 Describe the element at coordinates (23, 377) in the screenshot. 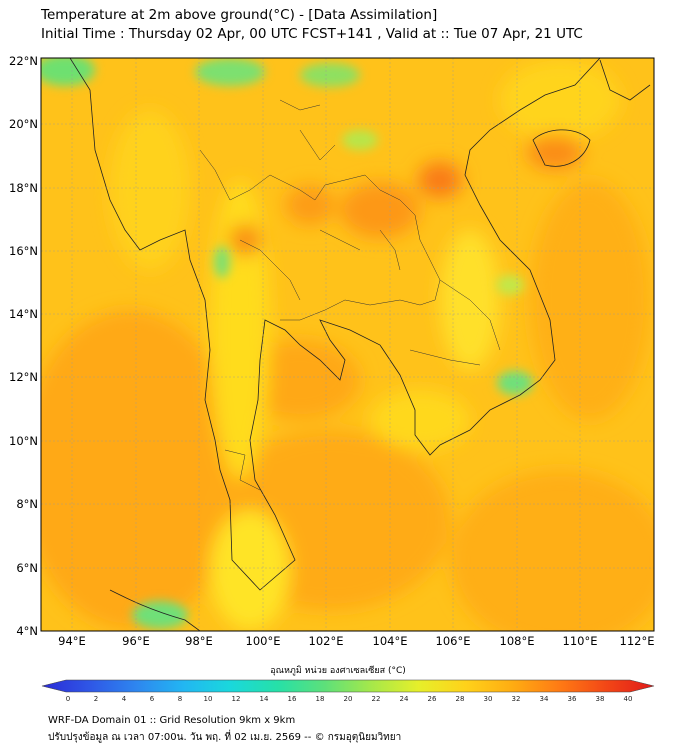

I see `lat-label: 12°N` at that location.